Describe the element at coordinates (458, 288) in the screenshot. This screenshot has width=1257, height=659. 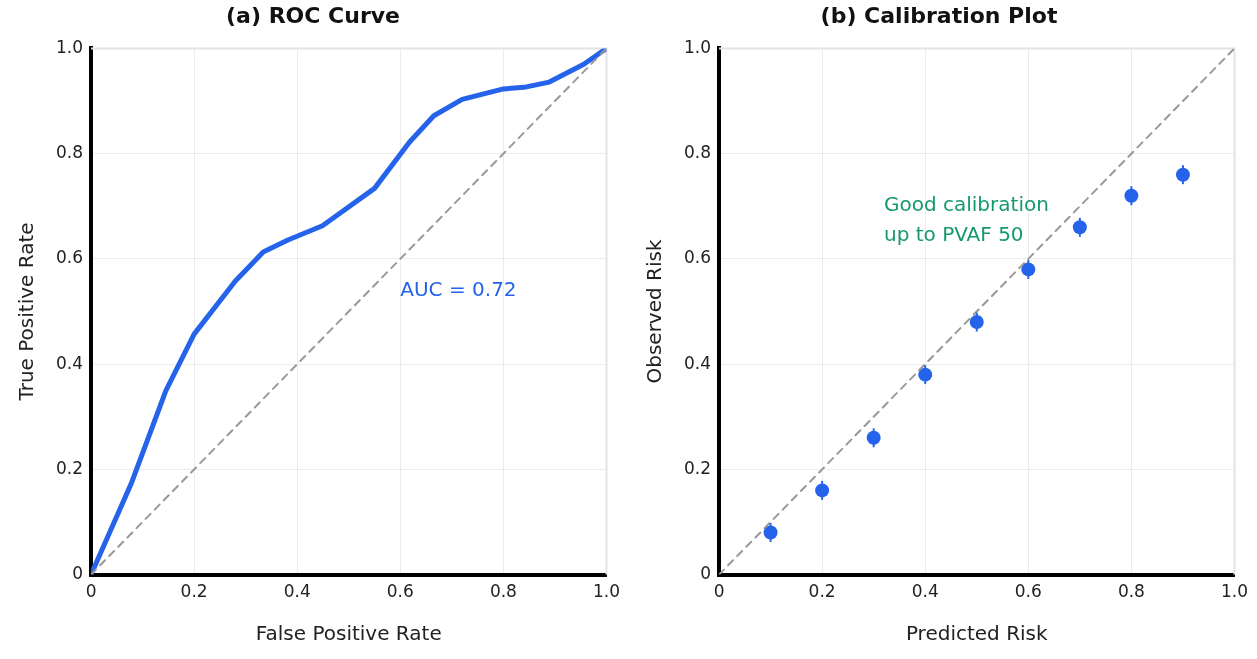
I see `annotation: AUC = 0.72` at that location.